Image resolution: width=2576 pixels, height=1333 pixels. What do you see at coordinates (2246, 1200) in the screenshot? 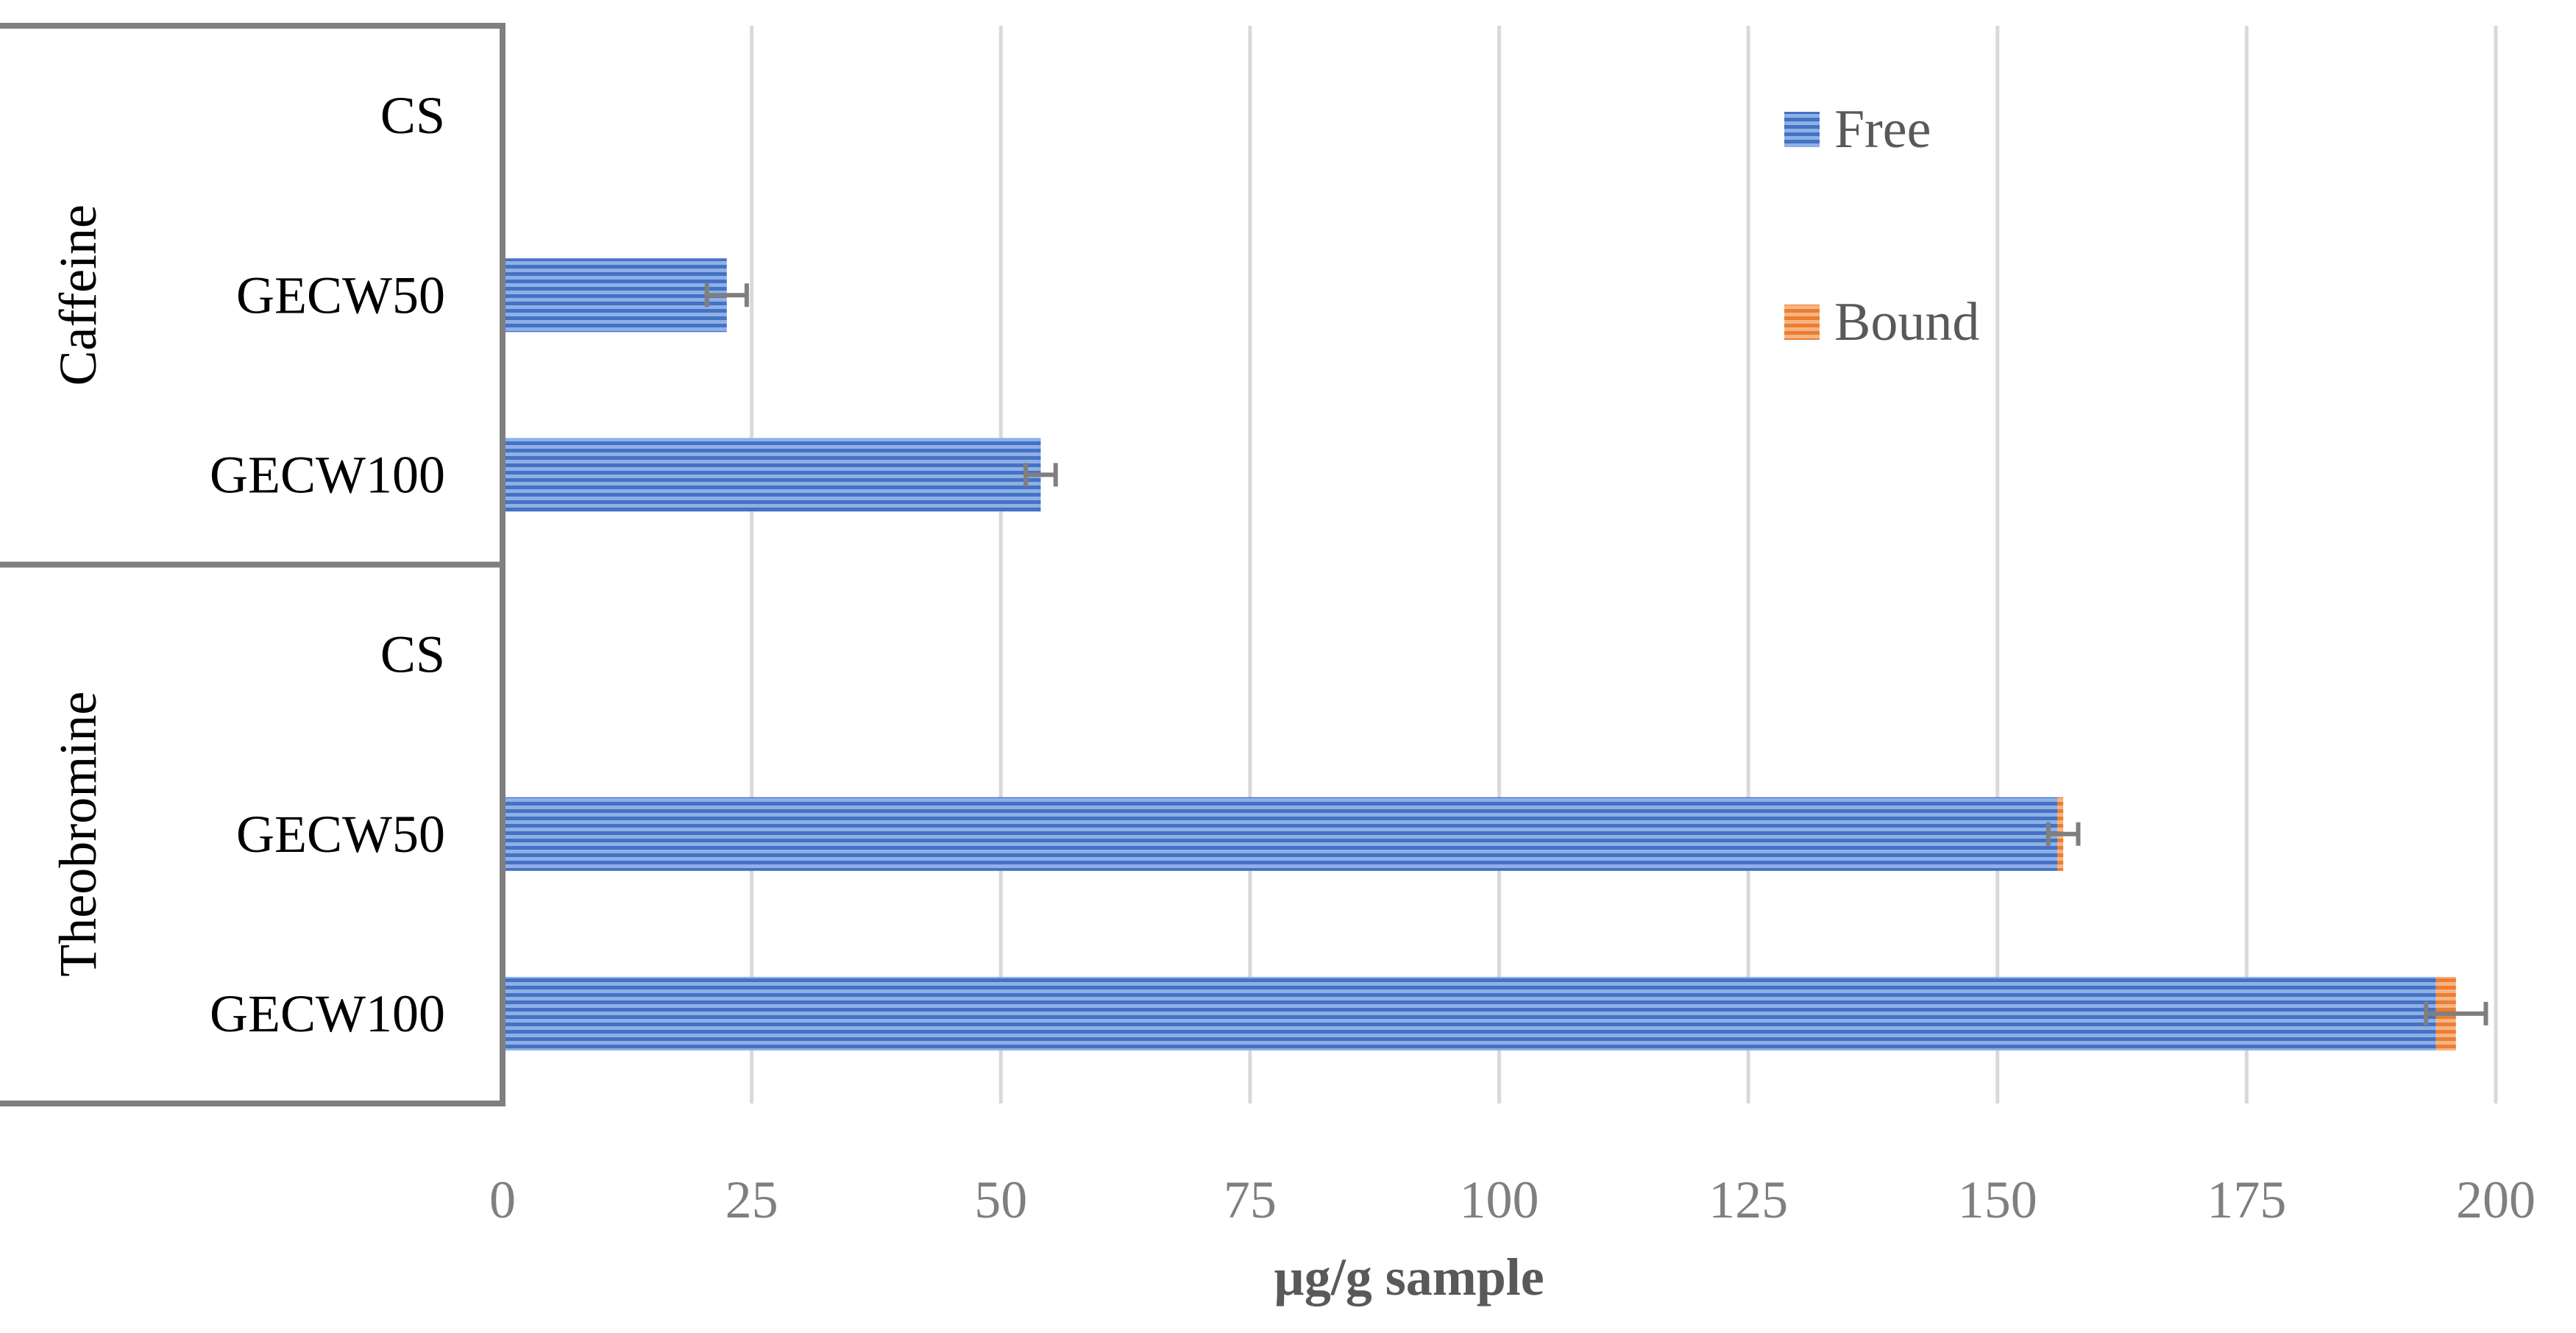
I see `x-tick-label: 175` at bounding box center [2246, 1200].